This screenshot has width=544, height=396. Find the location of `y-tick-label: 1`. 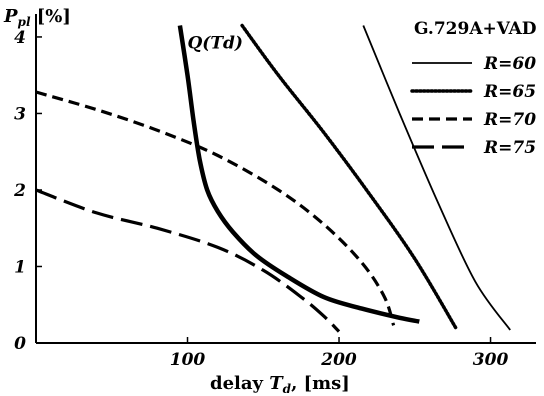

y-tick-label: 1 is located at coordinates (20, 267).